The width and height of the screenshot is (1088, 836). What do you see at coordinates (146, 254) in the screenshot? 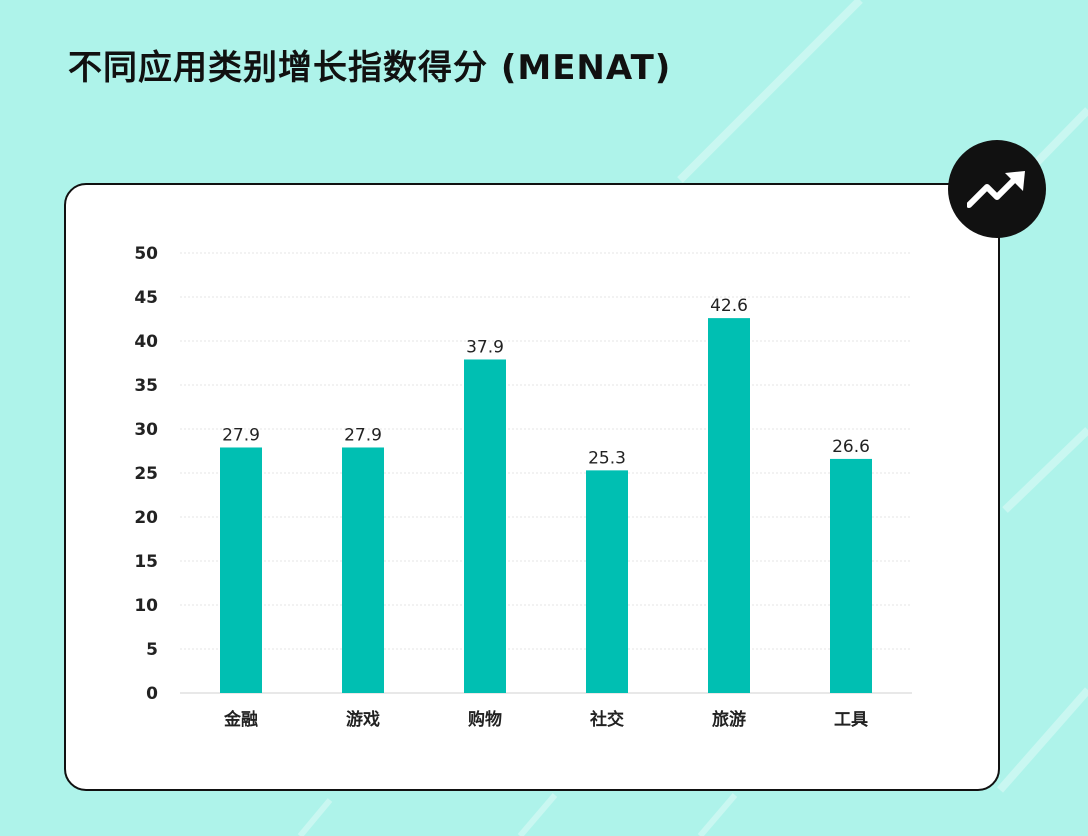
I see `y-tick-label: 50` at bounding box center [146, 254].